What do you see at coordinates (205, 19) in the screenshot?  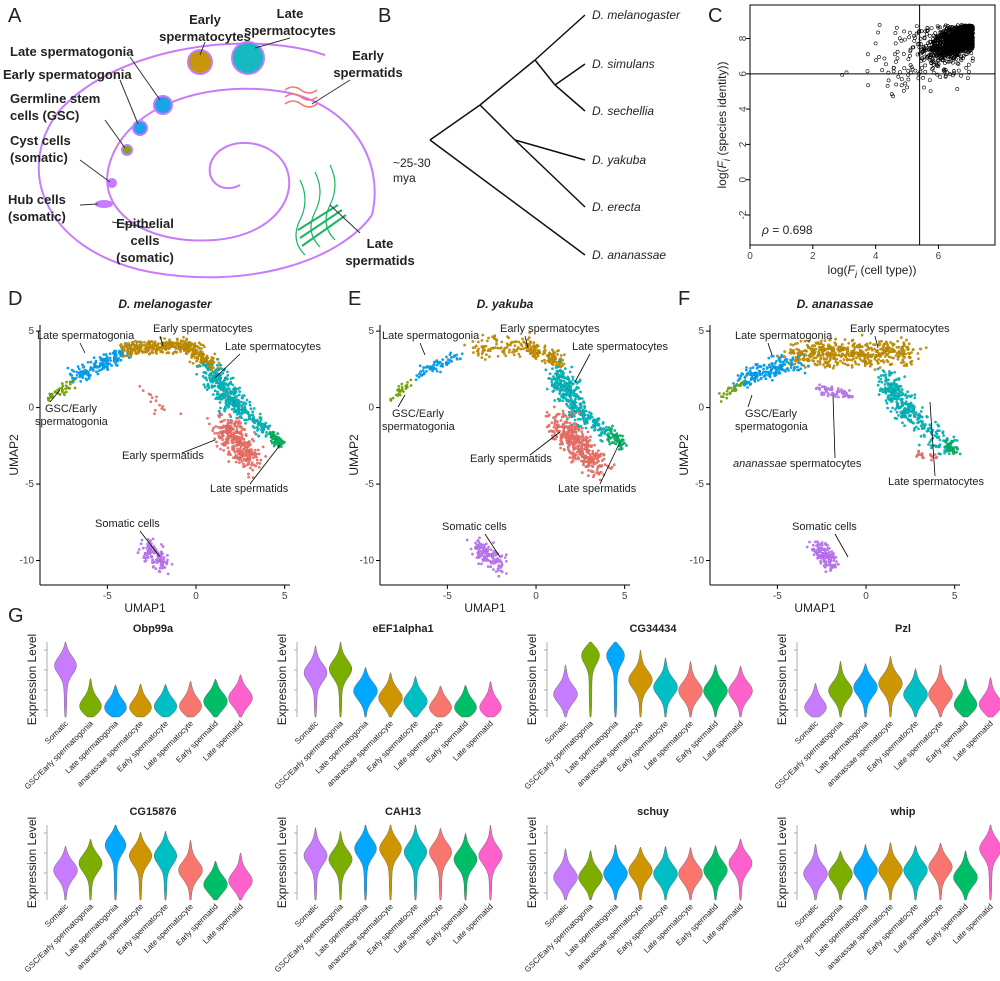 I see `diagram-label: Early` at bounding box center [205, 19].